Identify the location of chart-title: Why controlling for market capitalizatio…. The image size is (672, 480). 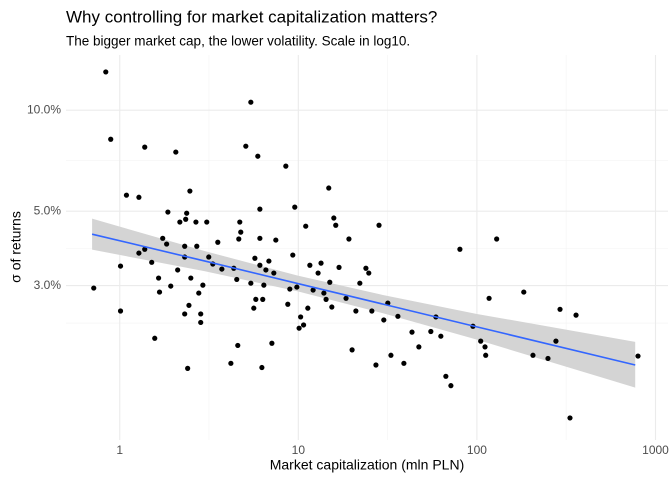
(251, 16).